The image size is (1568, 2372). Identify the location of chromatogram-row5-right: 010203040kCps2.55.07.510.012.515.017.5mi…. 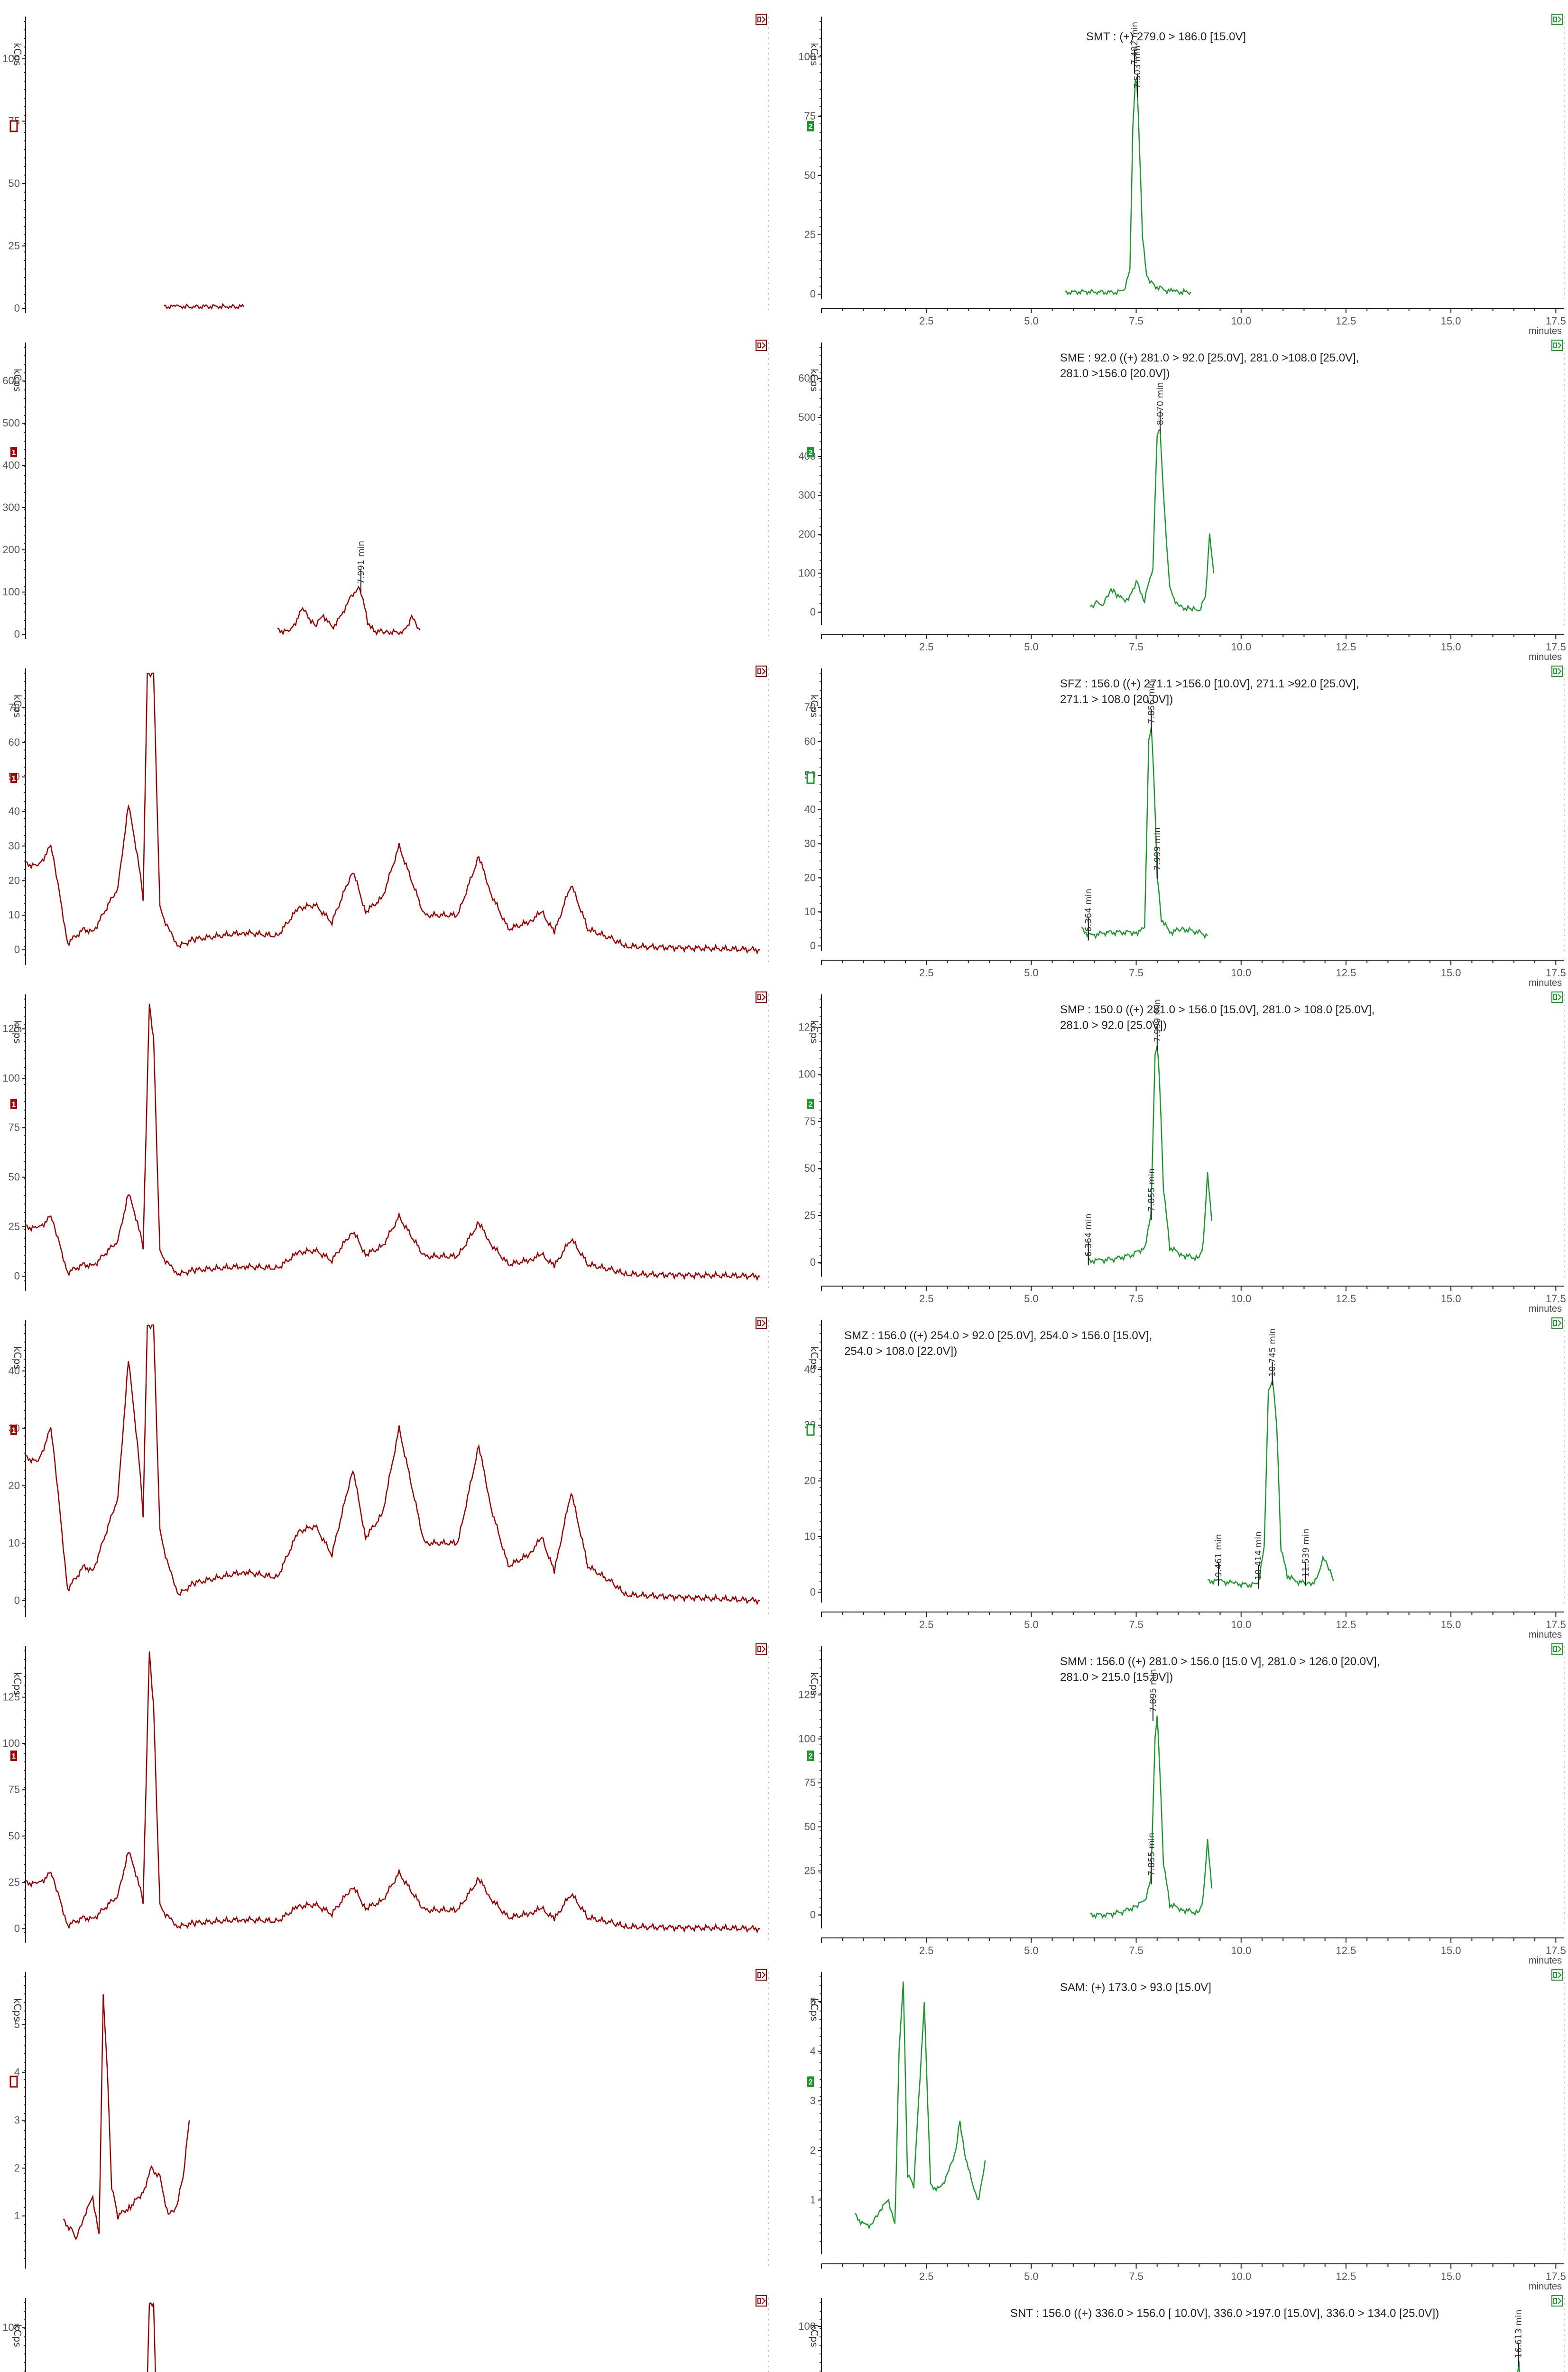
(1186, 1472).